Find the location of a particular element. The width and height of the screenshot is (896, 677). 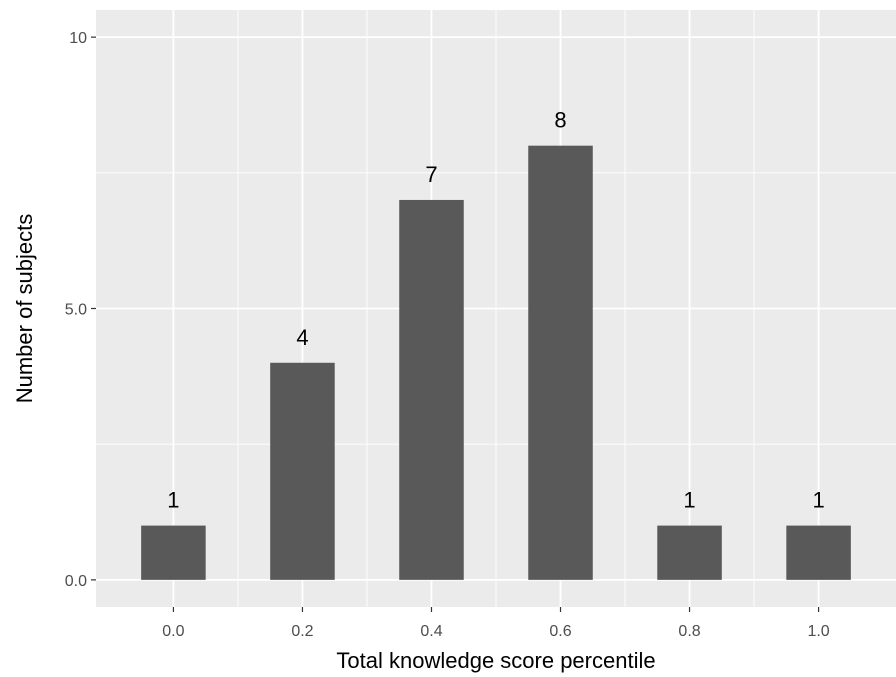

y-tick-label: 10 is located at coordinates (78, 38).